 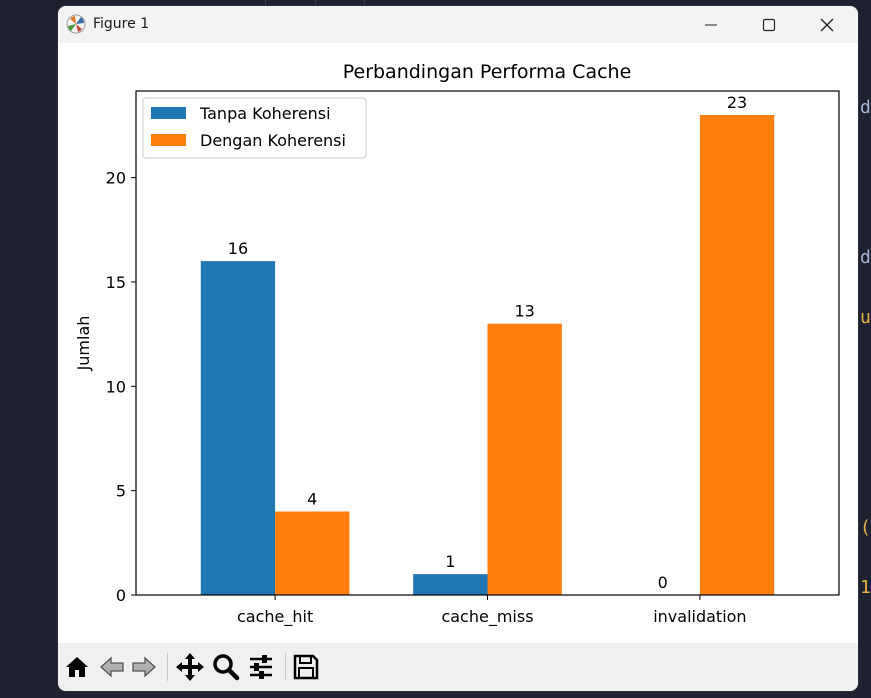 I want to click on close-icon, so click(x=827, y=24).